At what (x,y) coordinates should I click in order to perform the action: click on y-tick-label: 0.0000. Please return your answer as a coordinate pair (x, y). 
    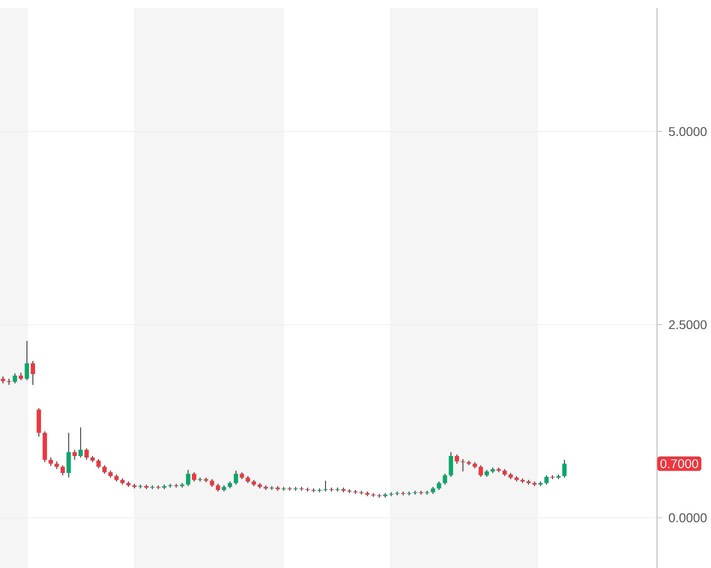
    Looking at the image, I should click on (687, 517).